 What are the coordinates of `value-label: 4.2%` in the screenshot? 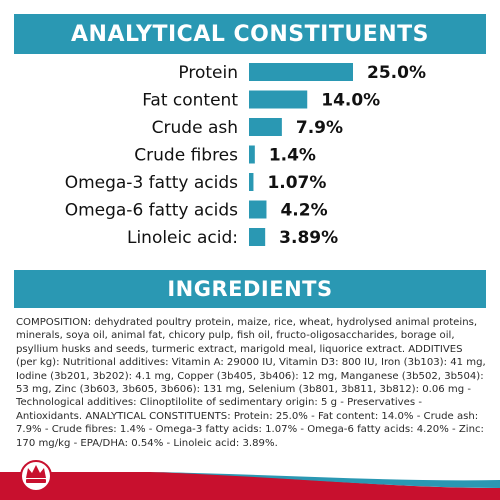 It's located at (303, 211).